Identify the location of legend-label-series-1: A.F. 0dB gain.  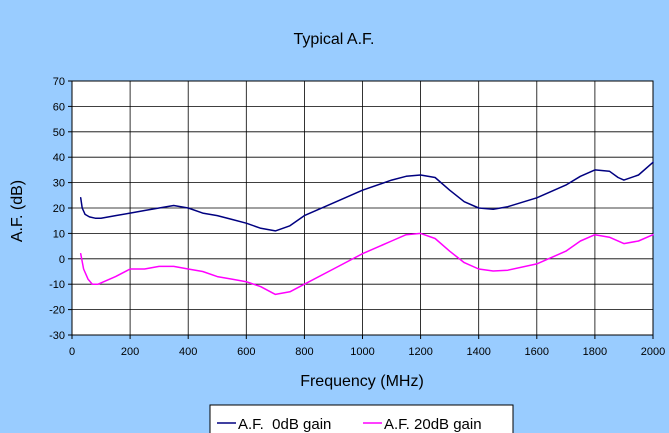
(284, 424).